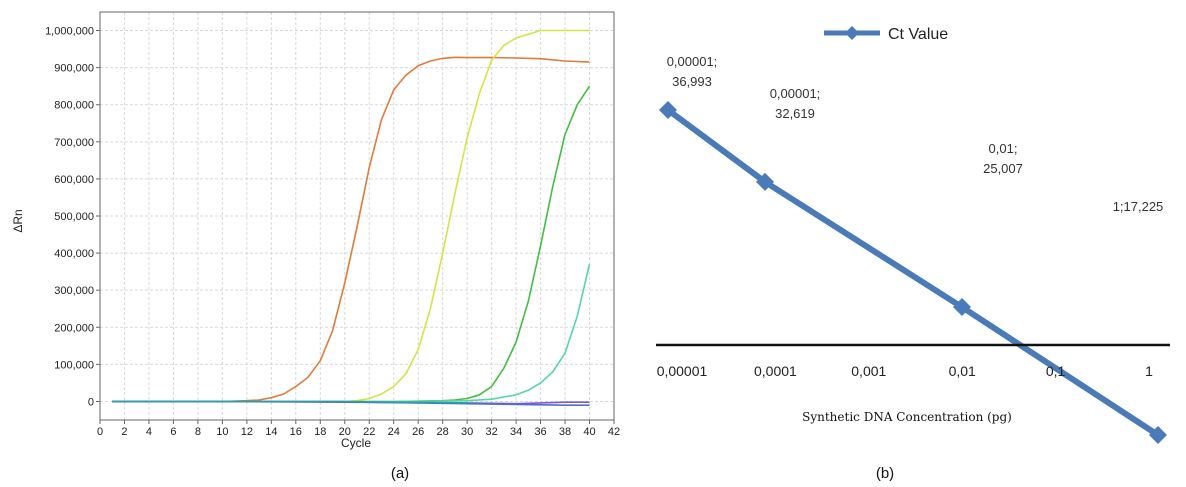  What do you see at coordinates (345, 432) in the screenshot?
I see `x-tick-label: 20` at bounding box center [345, 432].